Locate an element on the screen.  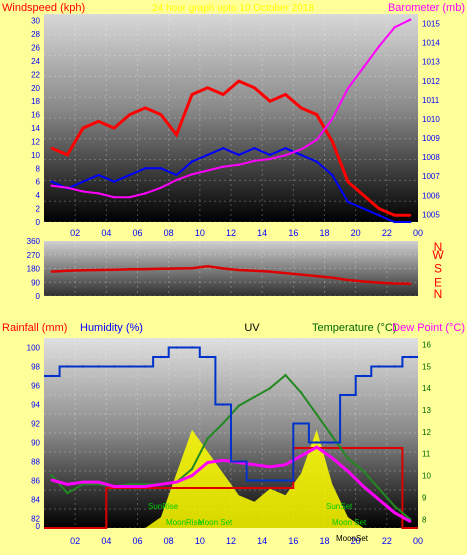
windspeed-tick-label: 4 is located at coordinates (38, 195).